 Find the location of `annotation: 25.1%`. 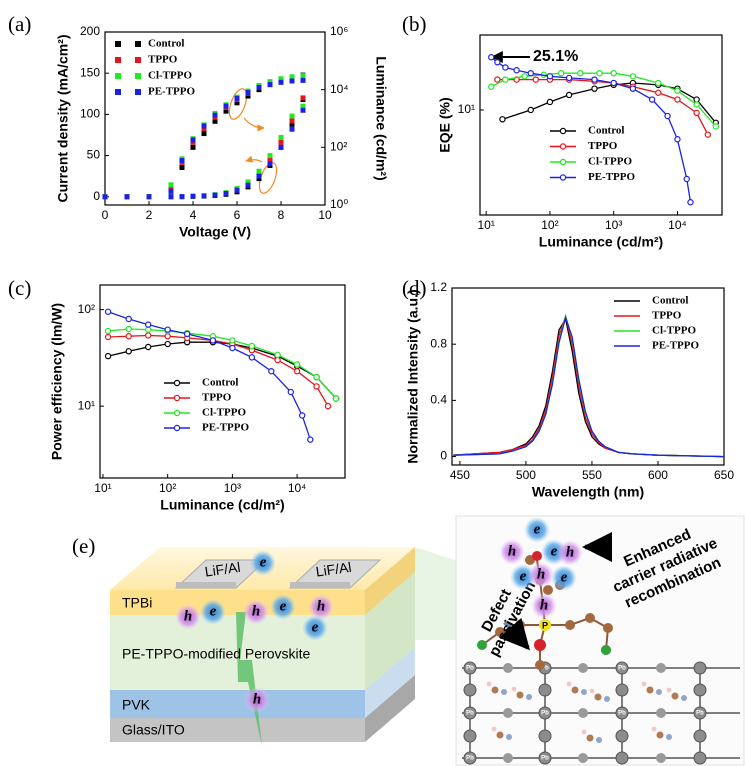

annotation: 25.1% is located at coordinates (555, 56).